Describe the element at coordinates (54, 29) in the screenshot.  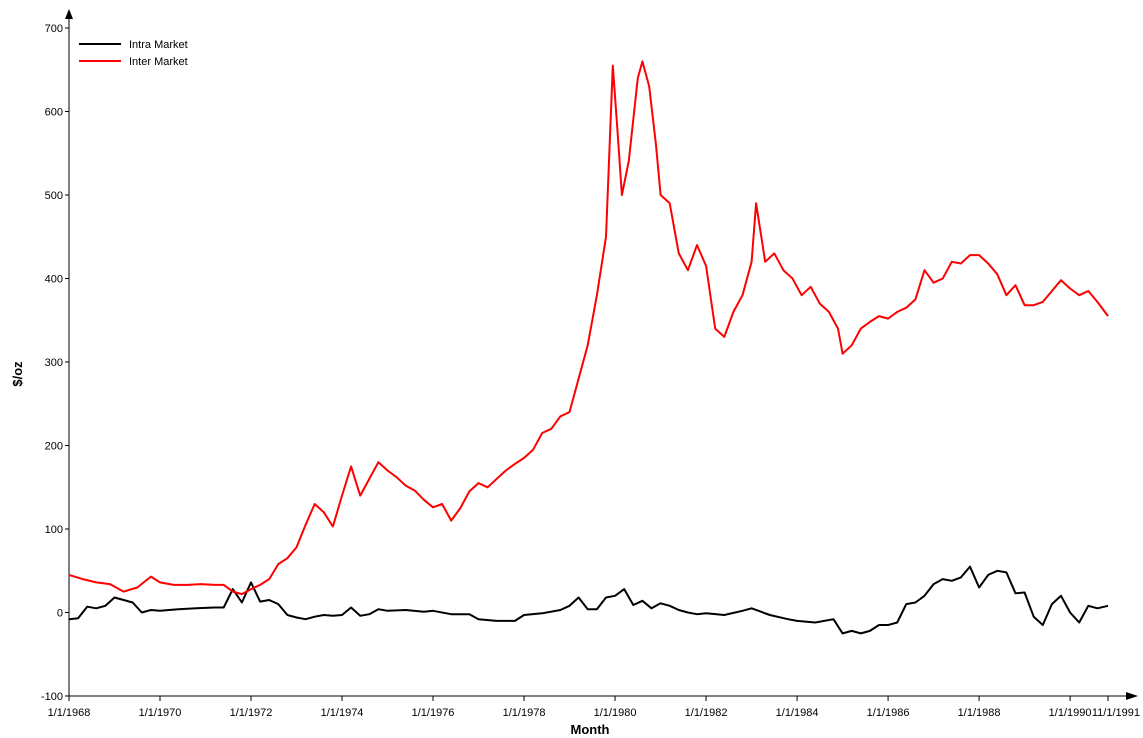
I see `y-tick-label: 700` at that location.